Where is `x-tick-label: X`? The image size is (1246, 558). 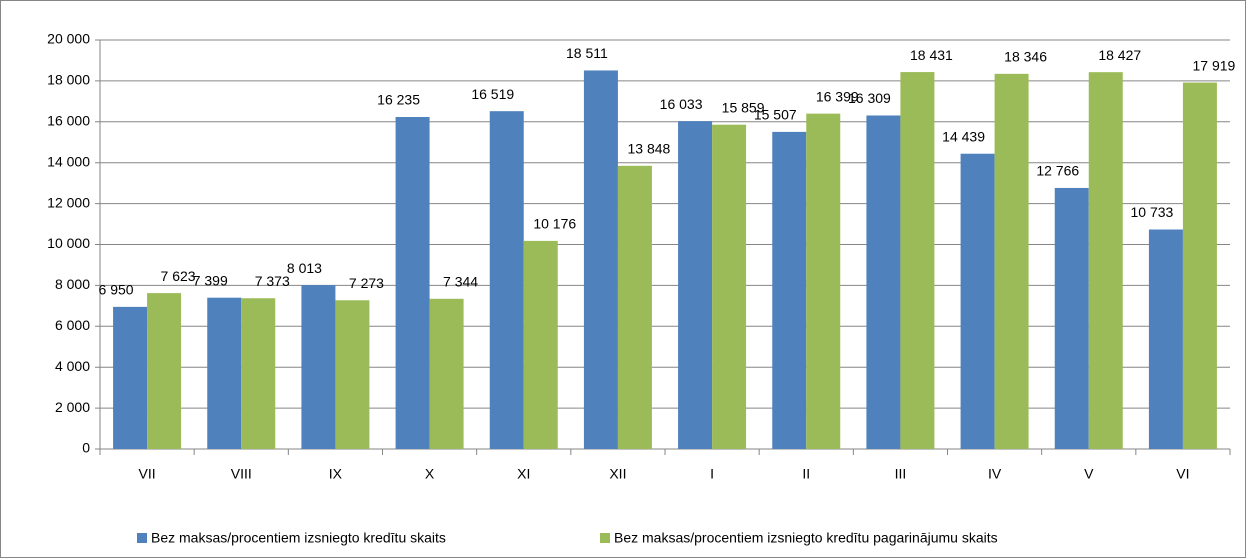 x-tick-label: X is located at coordinates (430, 474).